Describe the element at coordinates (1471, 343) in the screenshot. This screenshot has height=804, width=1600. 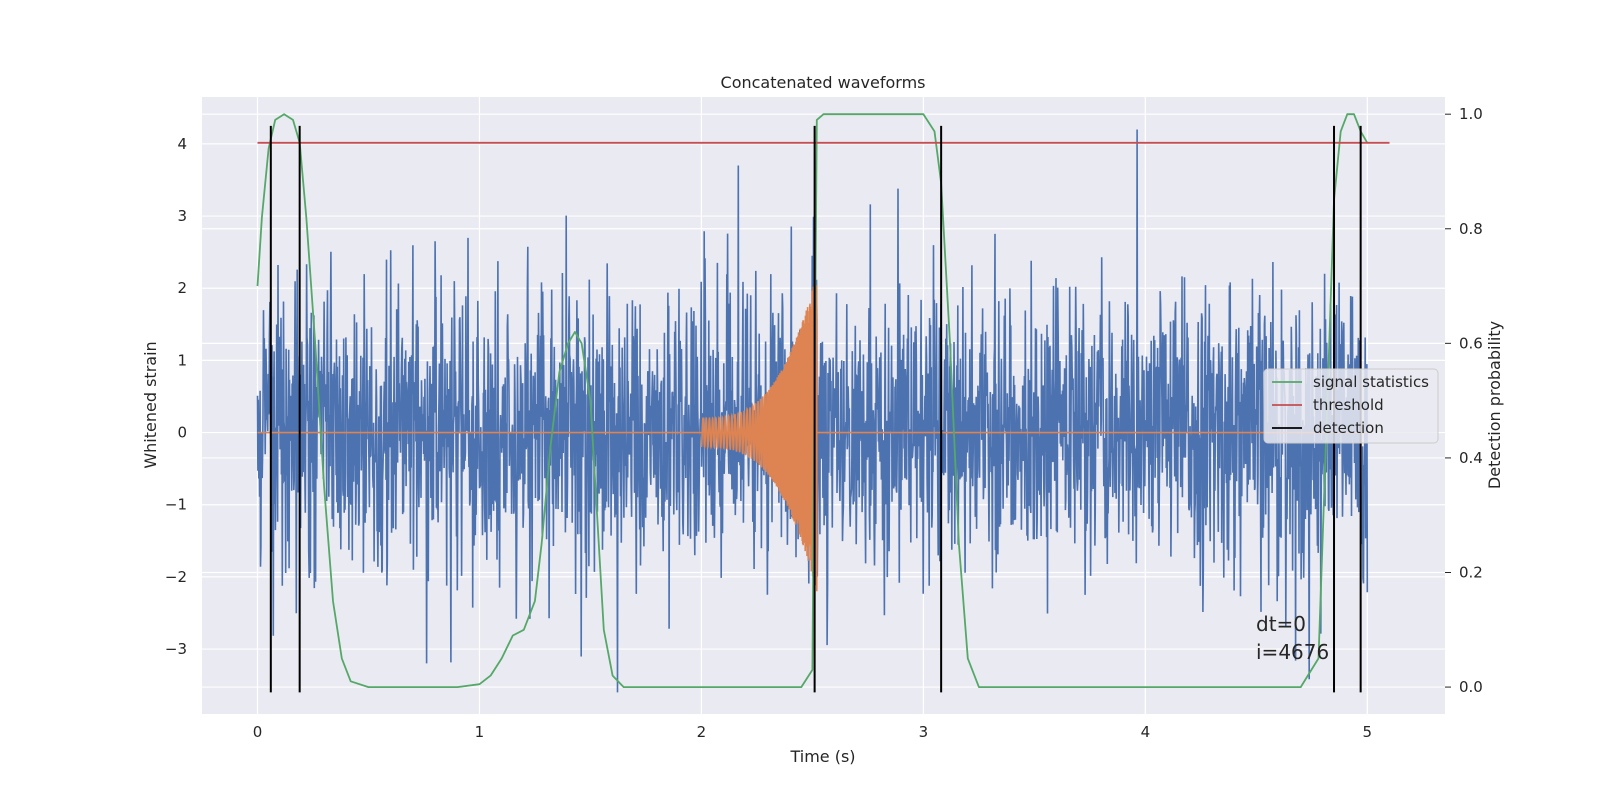
I see `y2-tick-label: 0.6` at that location.